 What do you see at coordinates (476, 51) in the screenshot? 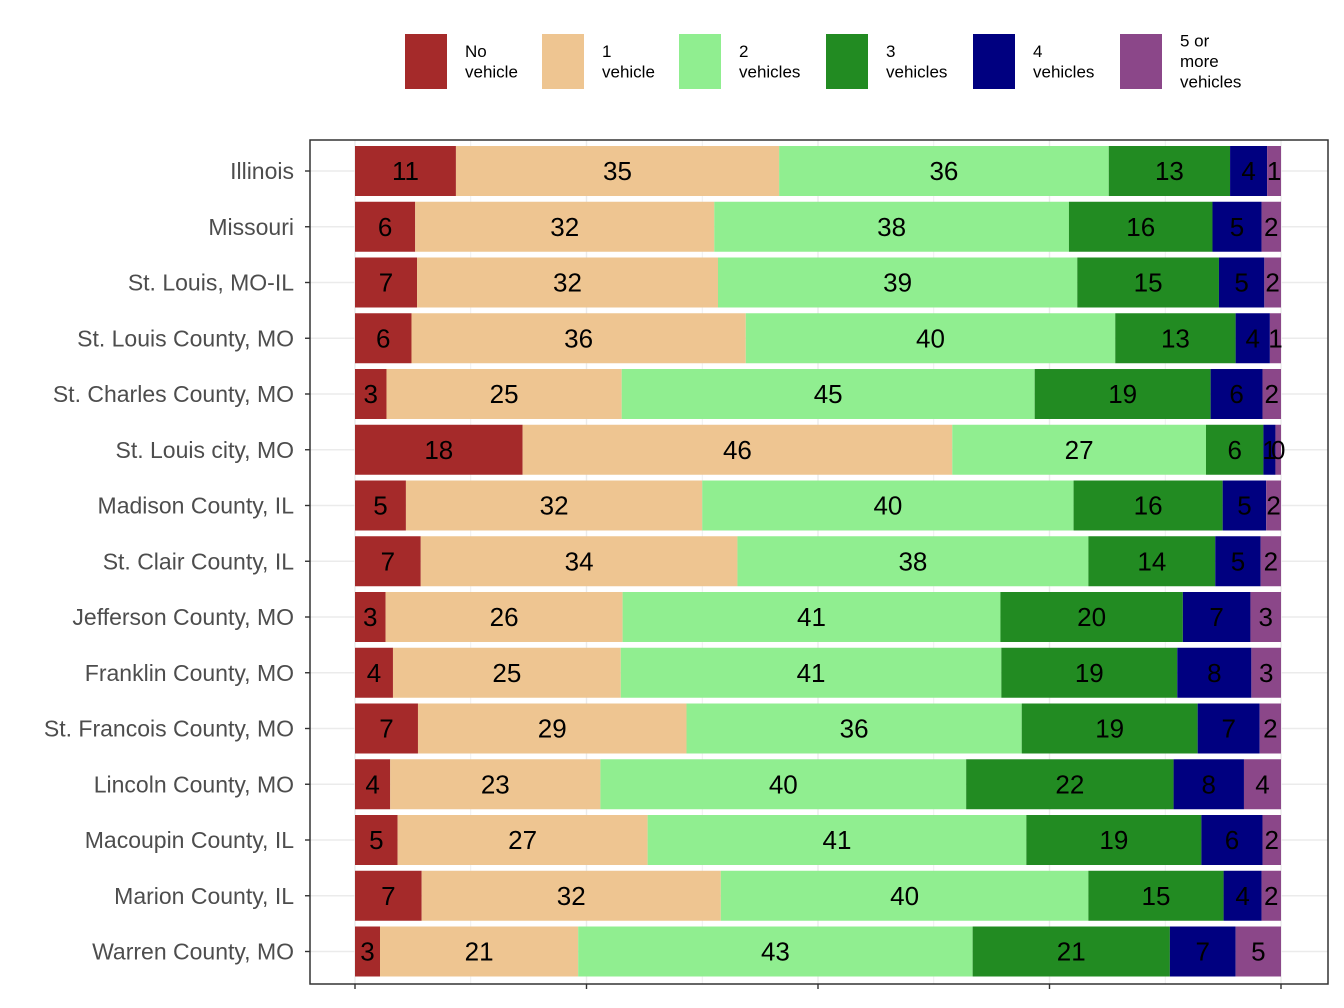
I see `legend-label-line: No` at bounding box center [476, 51].